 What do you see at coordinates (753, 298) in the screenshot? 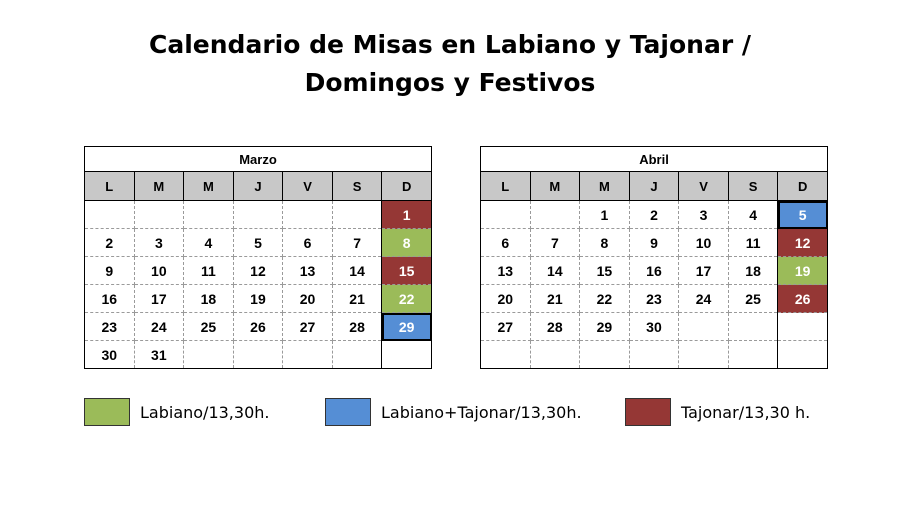
I see `day-cell: 25` at bounding box center [753, 298].